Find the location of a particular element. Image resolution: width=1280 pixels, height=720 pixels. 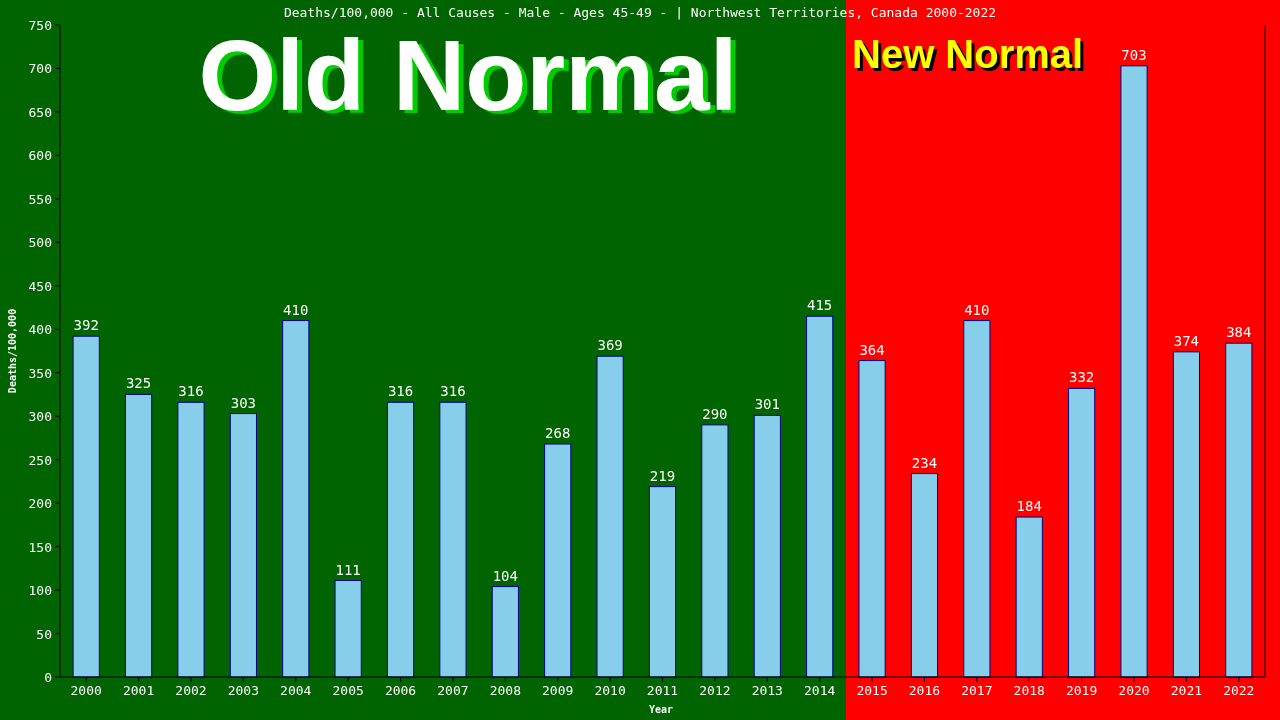

data-label: 325 is located at coordinates (138, 383).